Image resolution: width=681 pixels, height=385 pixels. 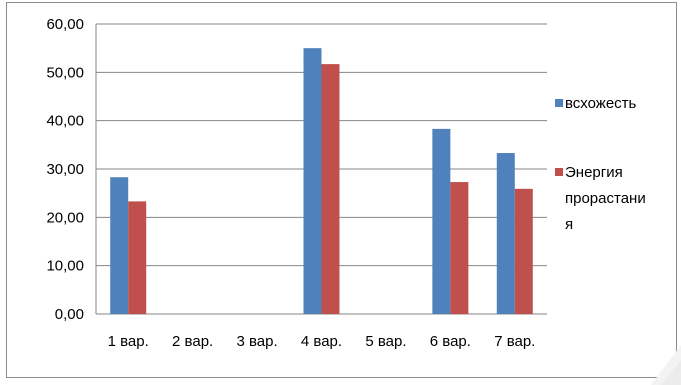 What do you see at coordinates (65, 266) in the screenshot?
I see `y-tick-label: 10,00` at bounding box center [65, 266].